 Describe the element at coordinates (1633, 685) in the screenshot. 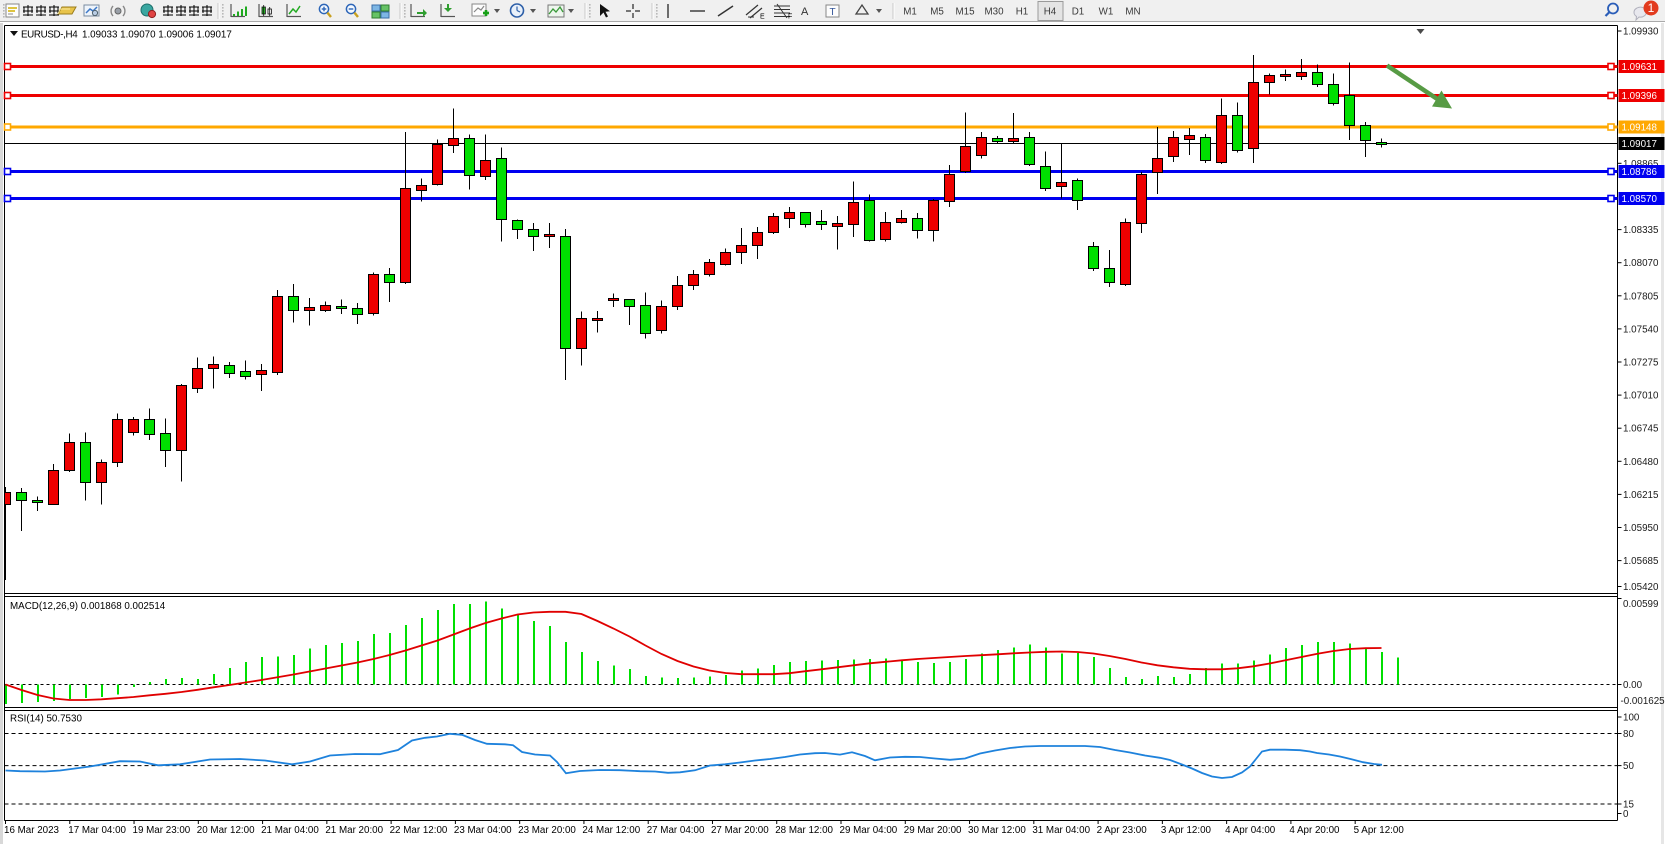

I see `svg-text: 0.00` at that location.